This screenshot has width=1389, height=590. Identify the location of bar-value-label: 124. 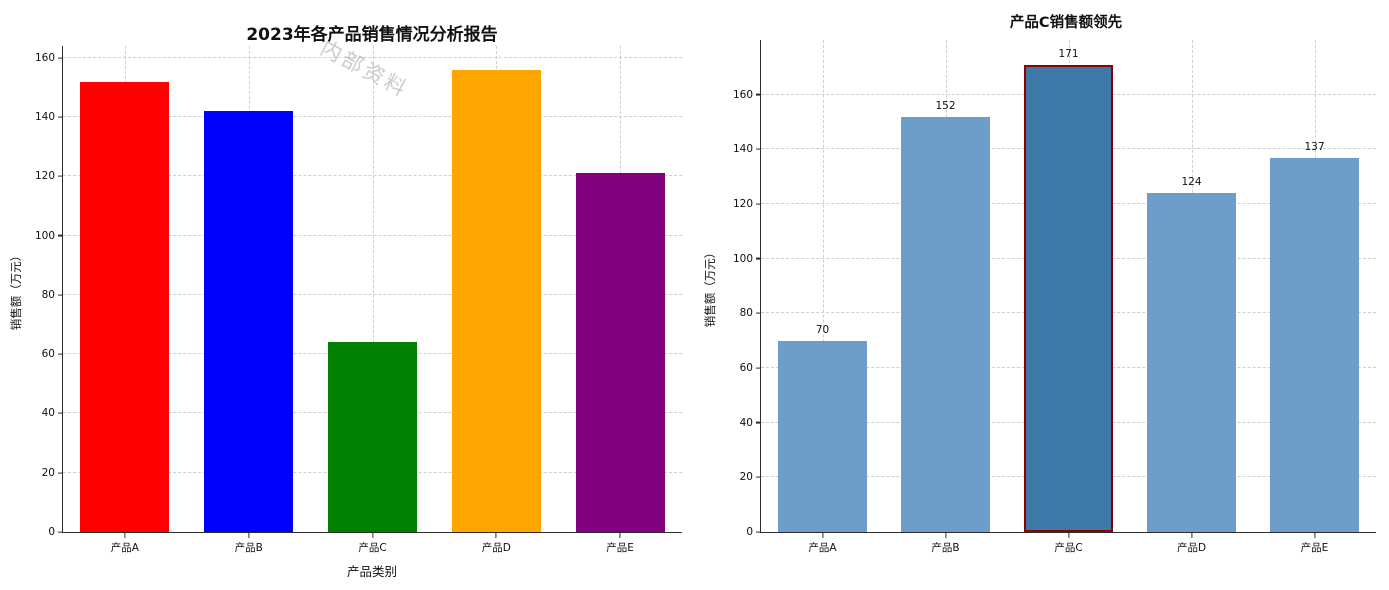
(1191, 182).